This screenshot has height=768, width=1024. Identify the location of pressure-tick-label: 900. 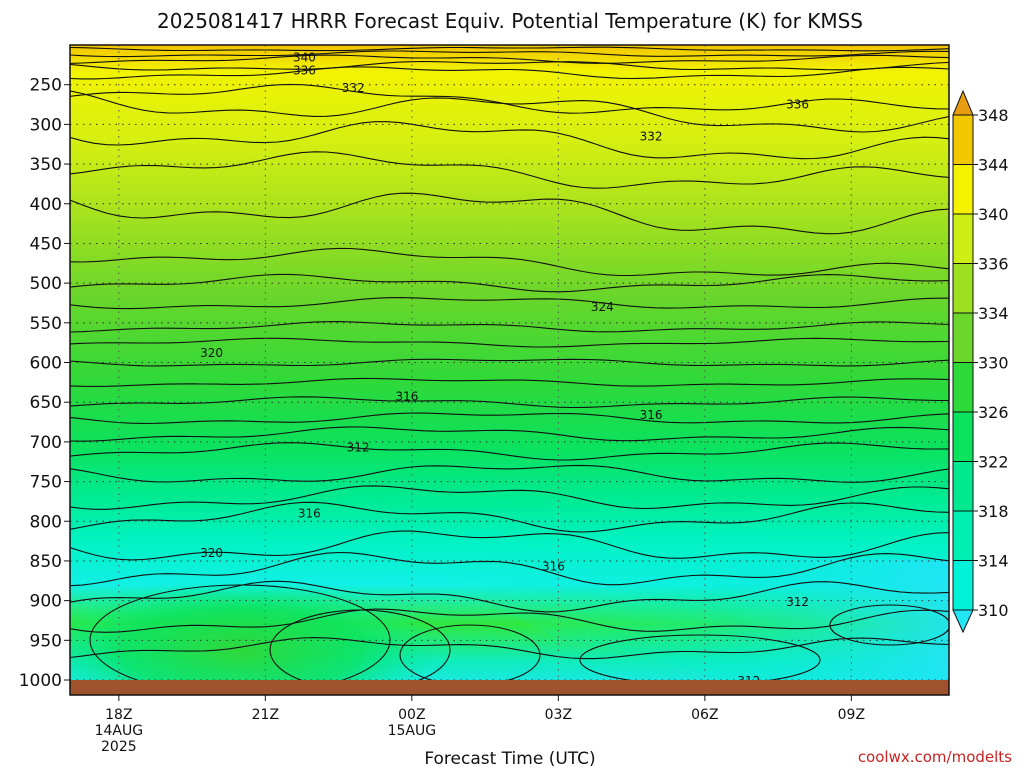
(46, 602).